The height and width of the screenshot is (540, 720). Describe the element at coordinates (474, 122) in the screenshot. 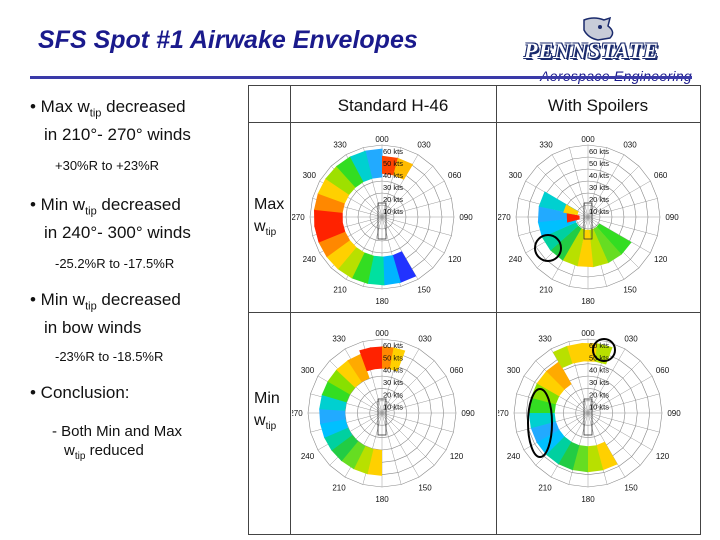

I see `table-header-divider` at that location.